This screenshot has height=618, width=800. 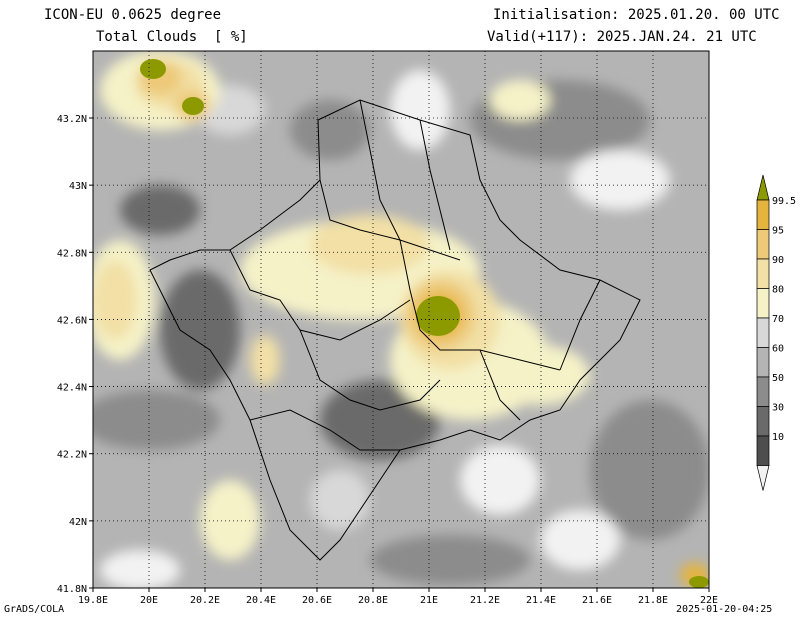 I want to click on colorbar-label: 80, so click(x=778, y=290).